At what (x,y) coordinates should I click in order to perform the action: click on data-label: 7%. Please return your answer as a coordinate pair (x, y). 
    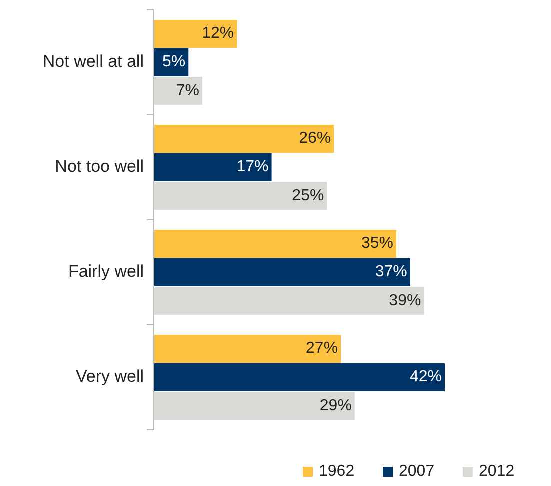
    Looking at the image, I should click on (188, 91).